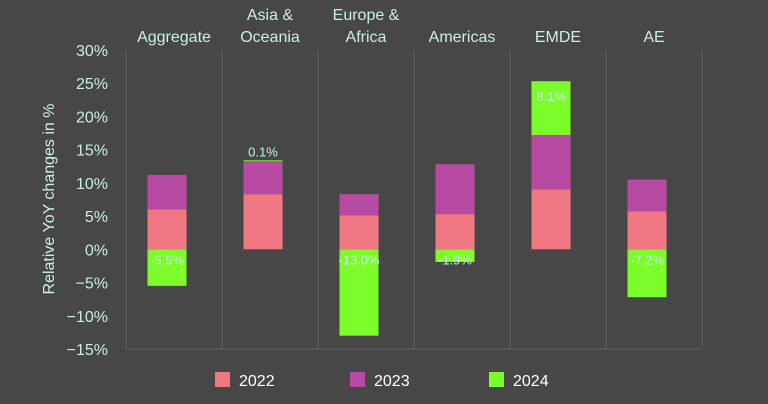 Image resolution: width=768 pixels, height=404 pixels. I want to click on legend-label-2024: 2024, so click(531, 381).